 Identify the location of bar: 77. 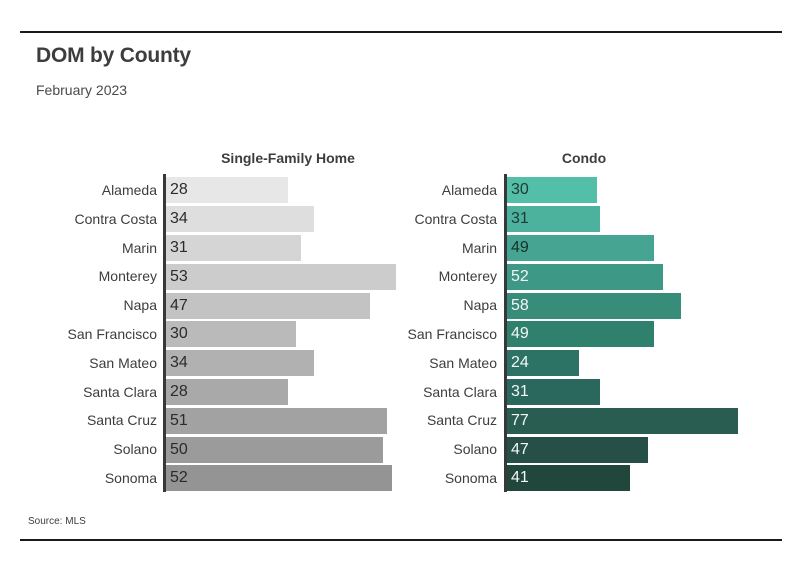
(622, 420).